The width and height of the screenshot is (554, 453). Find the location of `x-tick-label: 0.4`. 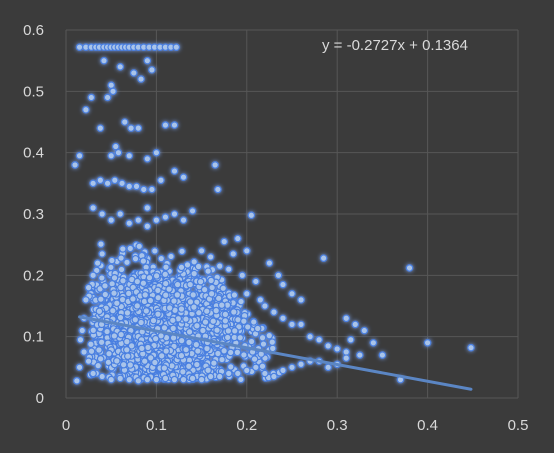

x-tick-label: 0.4 is located at coordinates (427, 425).